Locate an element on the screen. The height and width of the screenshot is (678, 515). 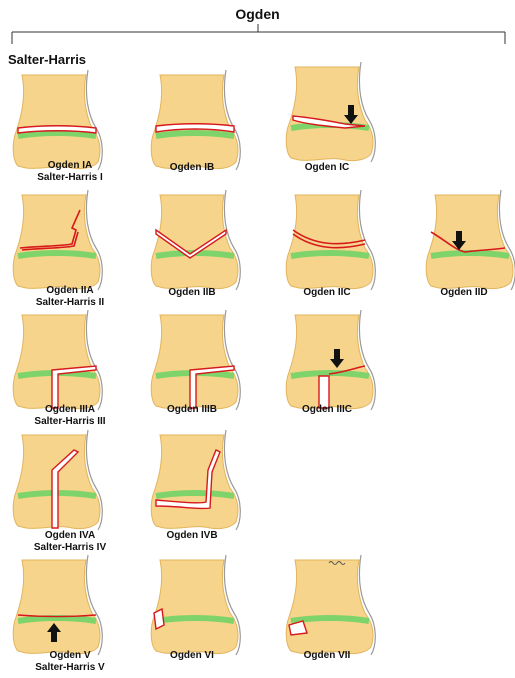
caption-ogden-ic: Ogden IC is located at coordinates (327, 167).